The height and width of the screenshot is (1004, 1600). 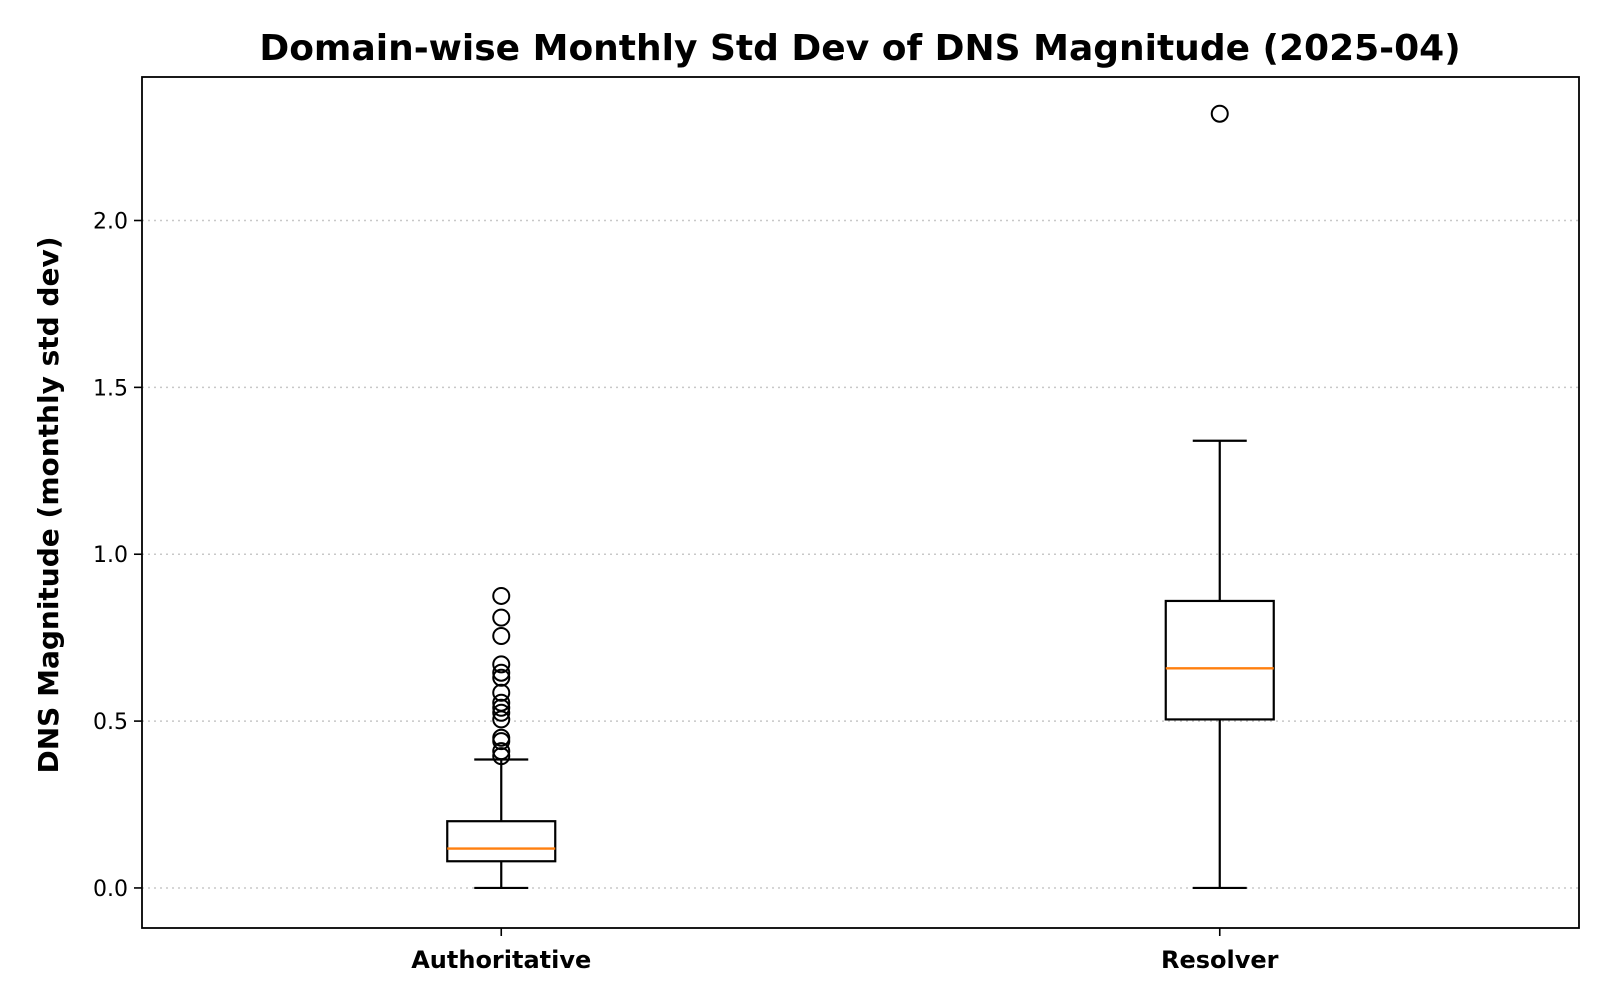 I want to click on y-tick-label: 2.0, so click(x=110, y=222).